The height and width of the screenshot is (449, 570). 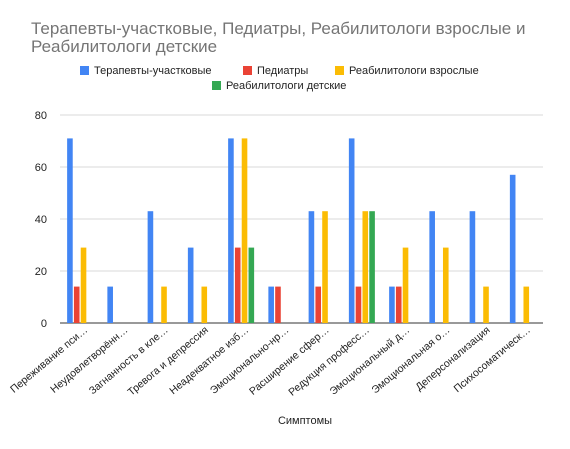 What do you see at coordinates (414, 71) in the screenshot?
I see `legend-label: Реабилитологи взрослые` at bounding box center [414, 71].